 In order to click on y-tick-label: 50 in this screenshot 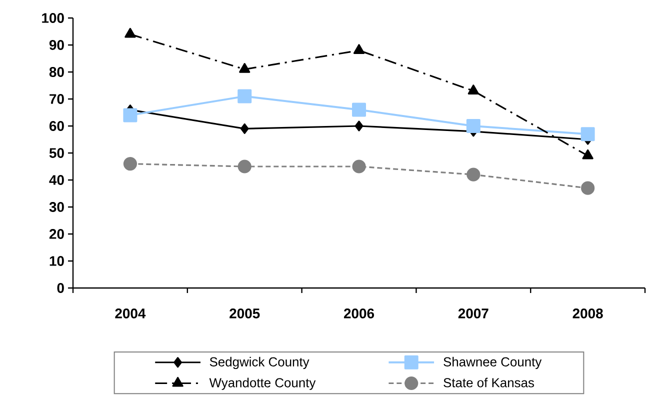, I will do `click(56, 153)`.